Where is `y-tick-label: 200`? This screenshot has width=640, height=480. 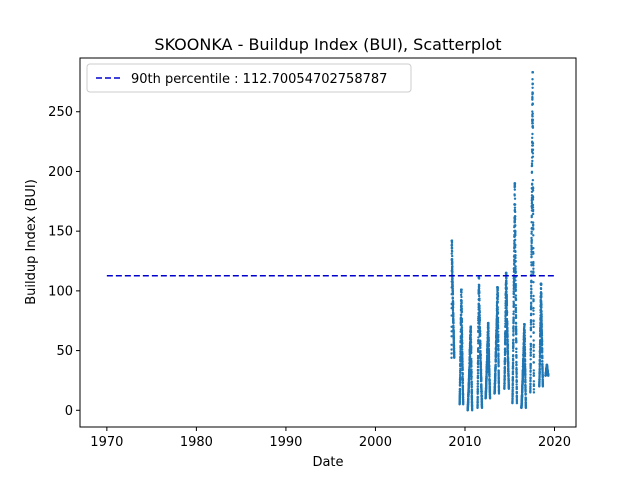
y-tick-label: 200 is located at coordinates (60, 172).